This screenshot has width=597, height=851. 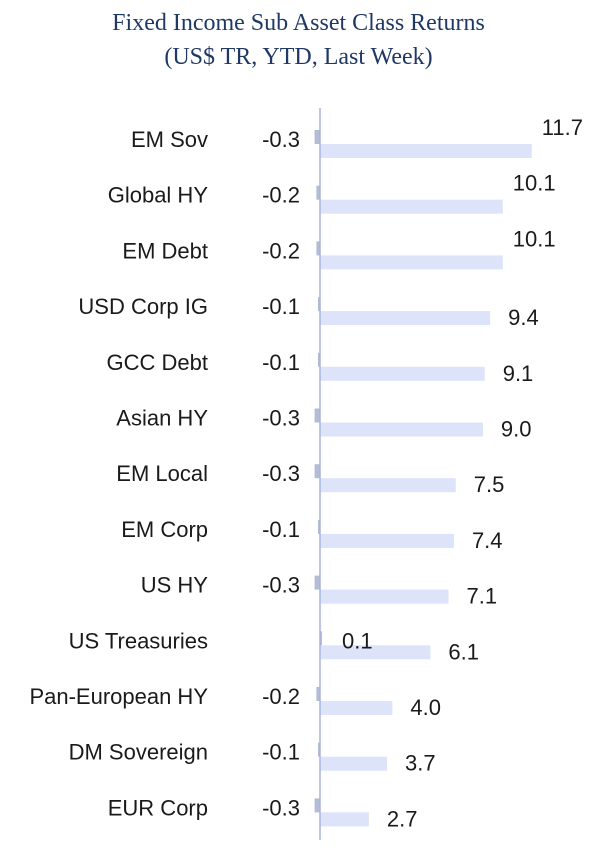 What do you see at coordinates (162, 473) in the screenshot?
I see `category-label: EM Local` at bounding box center [162, 473].